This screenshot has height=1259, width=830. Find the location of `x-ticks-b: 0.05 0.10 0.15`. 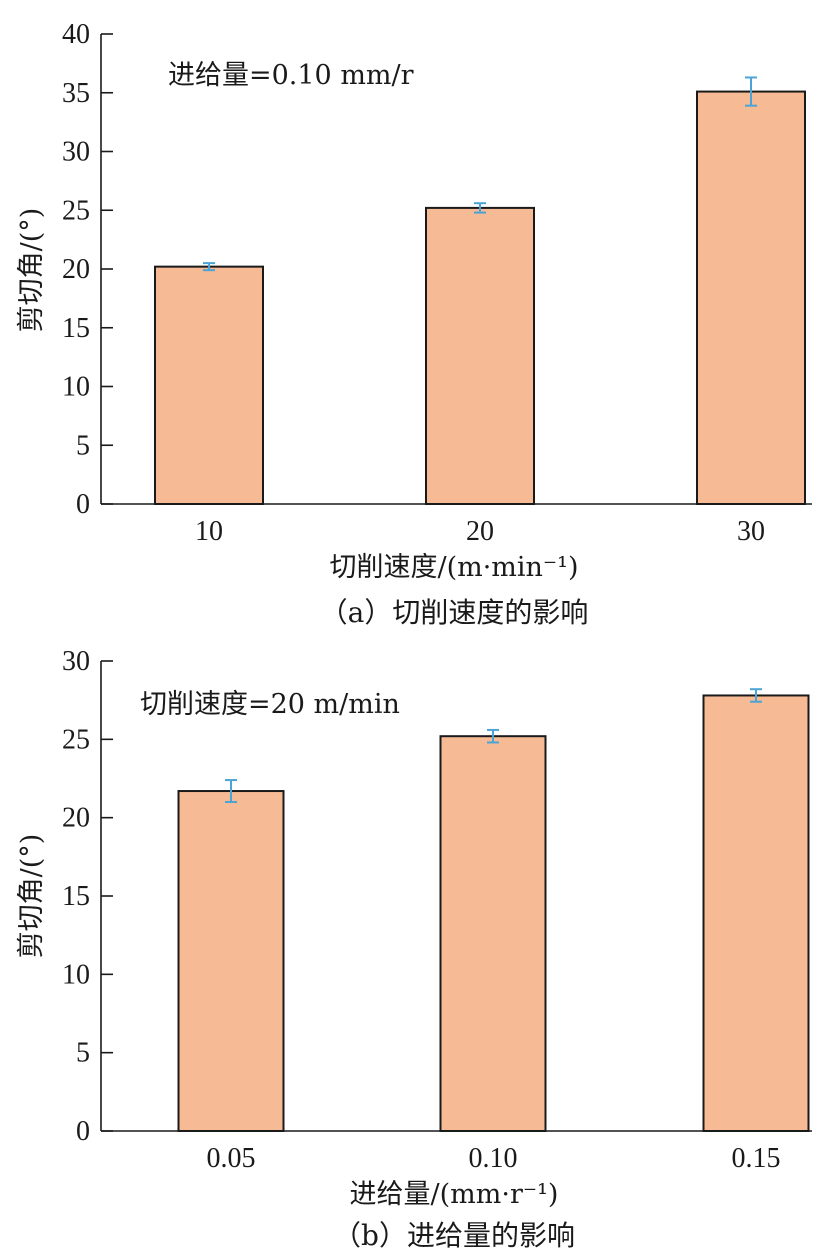

x-ticks-b: 0.05 0.10 0.15 is located at coordinates (494, 1158).